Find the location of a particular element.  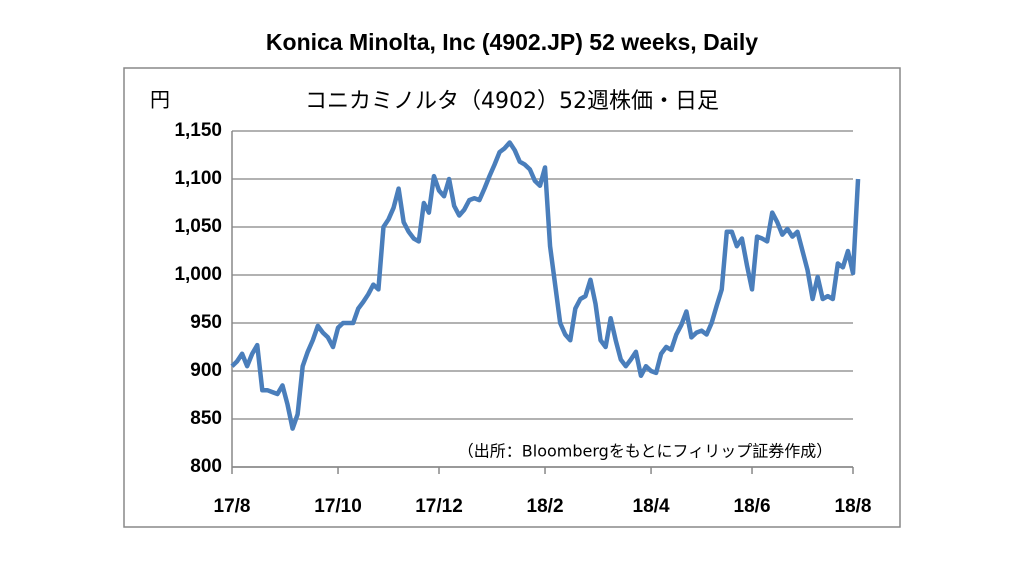

y-axis-label: 円 is located at coordinates (160, 100).